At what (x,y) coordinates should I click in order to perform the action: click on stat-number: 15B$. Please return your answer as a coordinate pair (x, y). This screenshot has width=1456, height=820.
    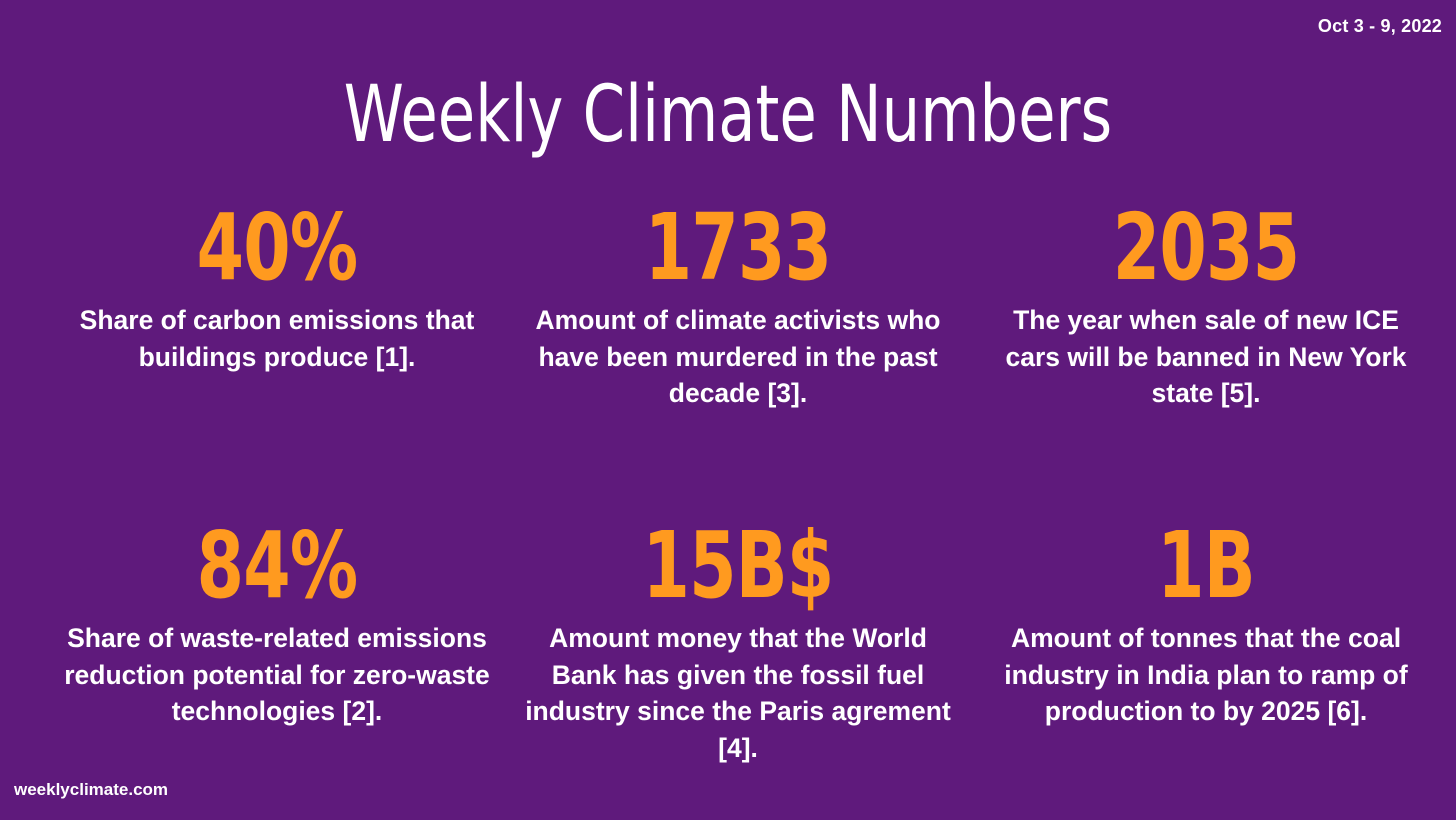
    Looking at the image, I should click on (738, 565).